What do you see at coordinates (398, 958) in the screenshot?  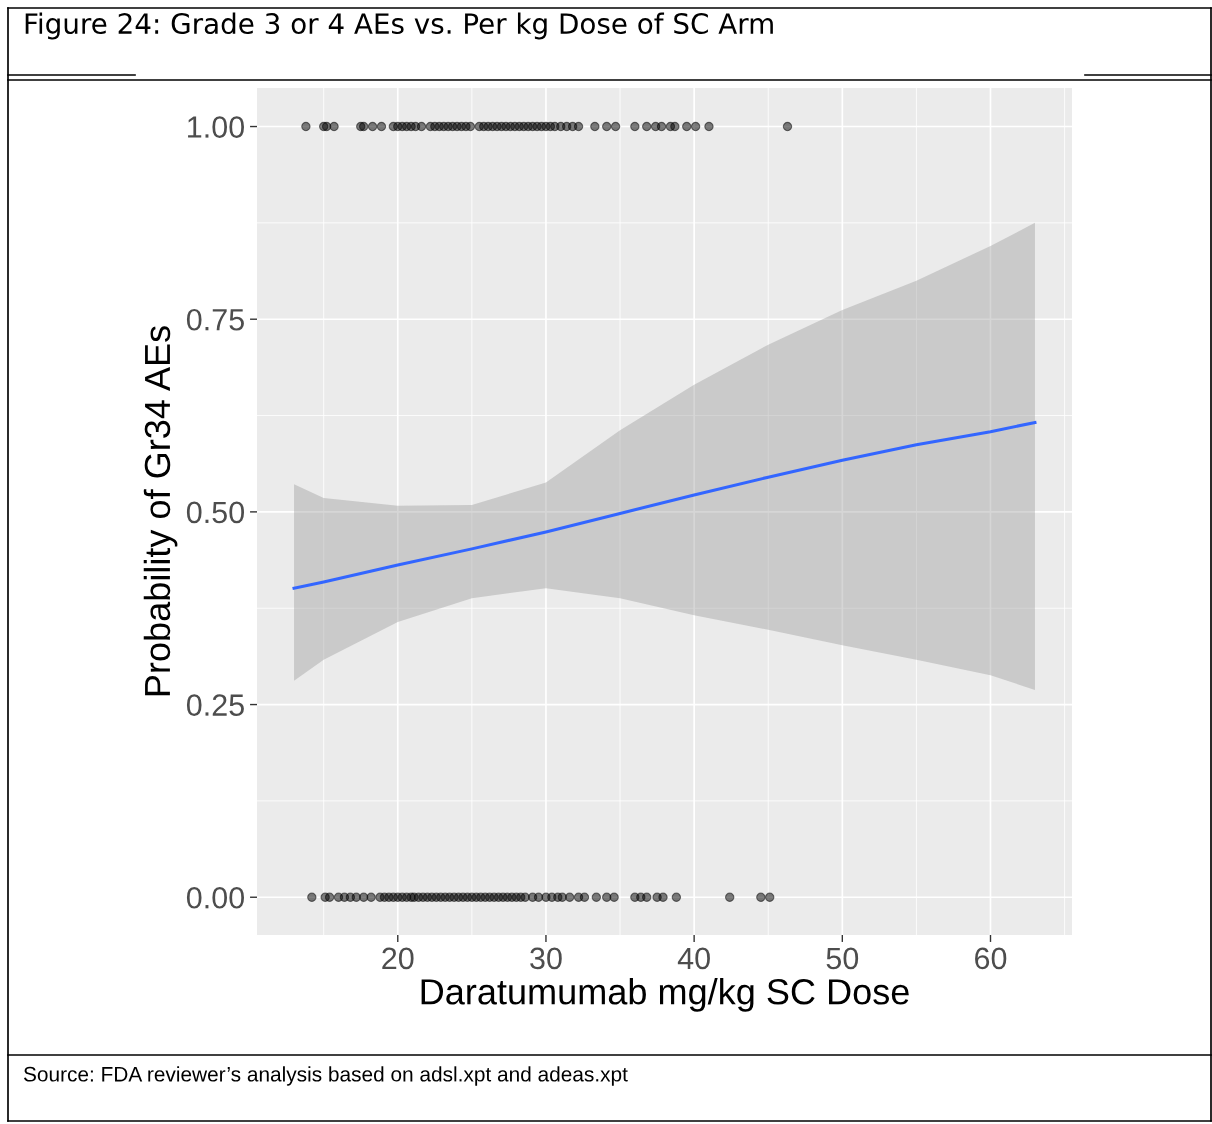 I see `x-tick-label: 20` at bounding box center [398, 958].